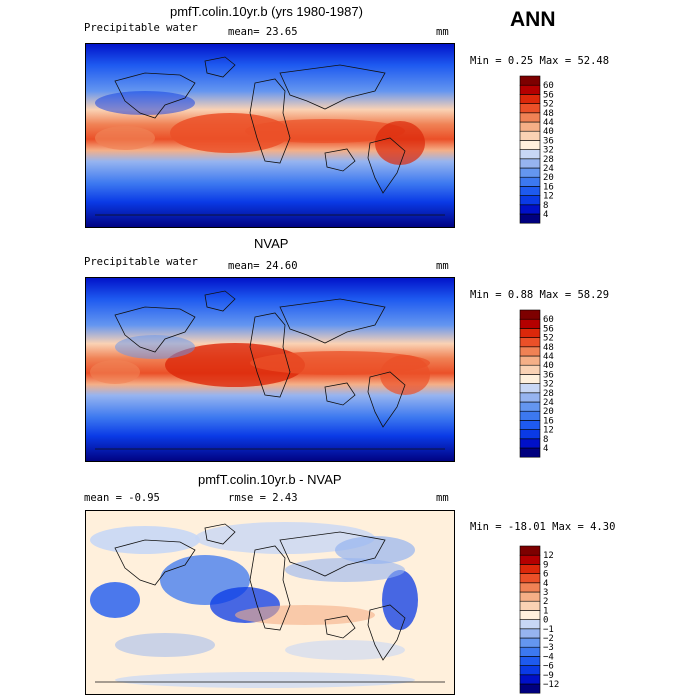  What do you see at coordinates (271, 243) in the screenshot?
I see `panel-2-title: NVAP` at bounding box center [271, 243].